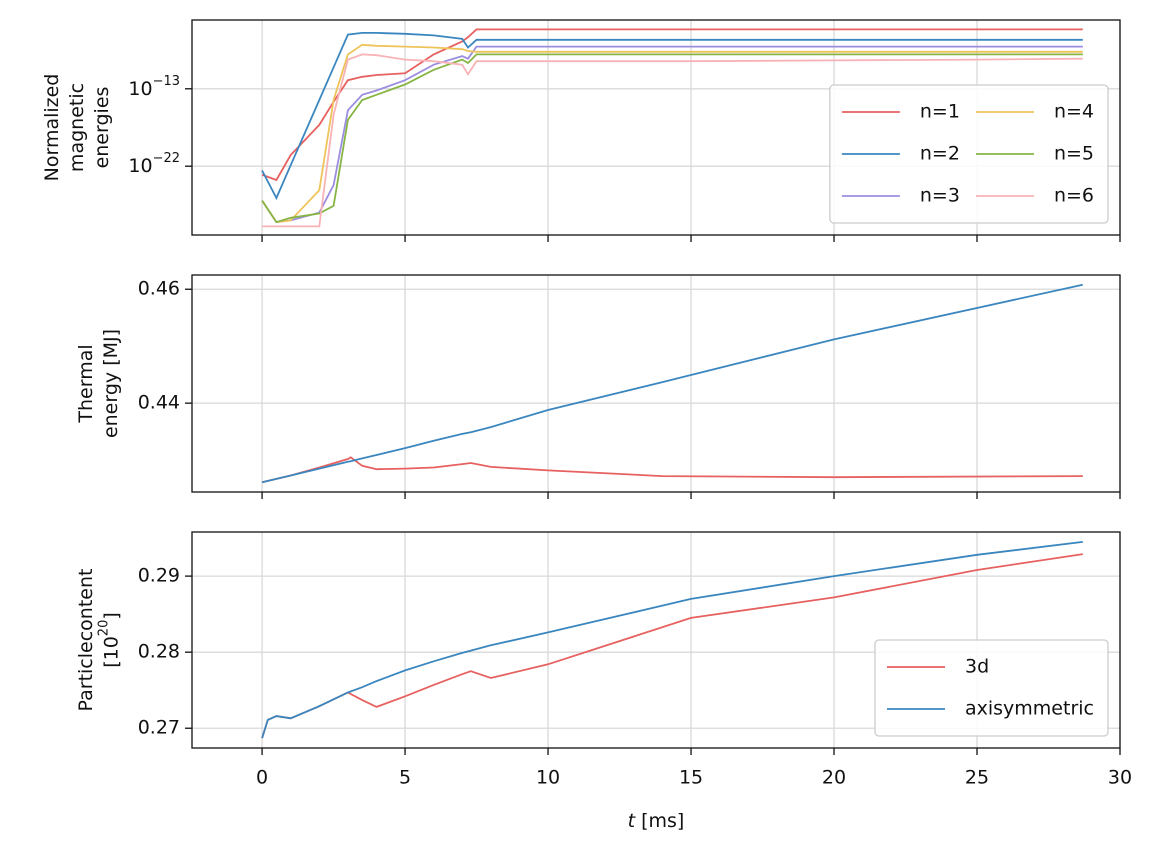 The width and height of the screenshot is (1157, 857). Describe the element at coordinates (52, 128) in the screenshot. I see `y-axis-label: Normalized` at that location.